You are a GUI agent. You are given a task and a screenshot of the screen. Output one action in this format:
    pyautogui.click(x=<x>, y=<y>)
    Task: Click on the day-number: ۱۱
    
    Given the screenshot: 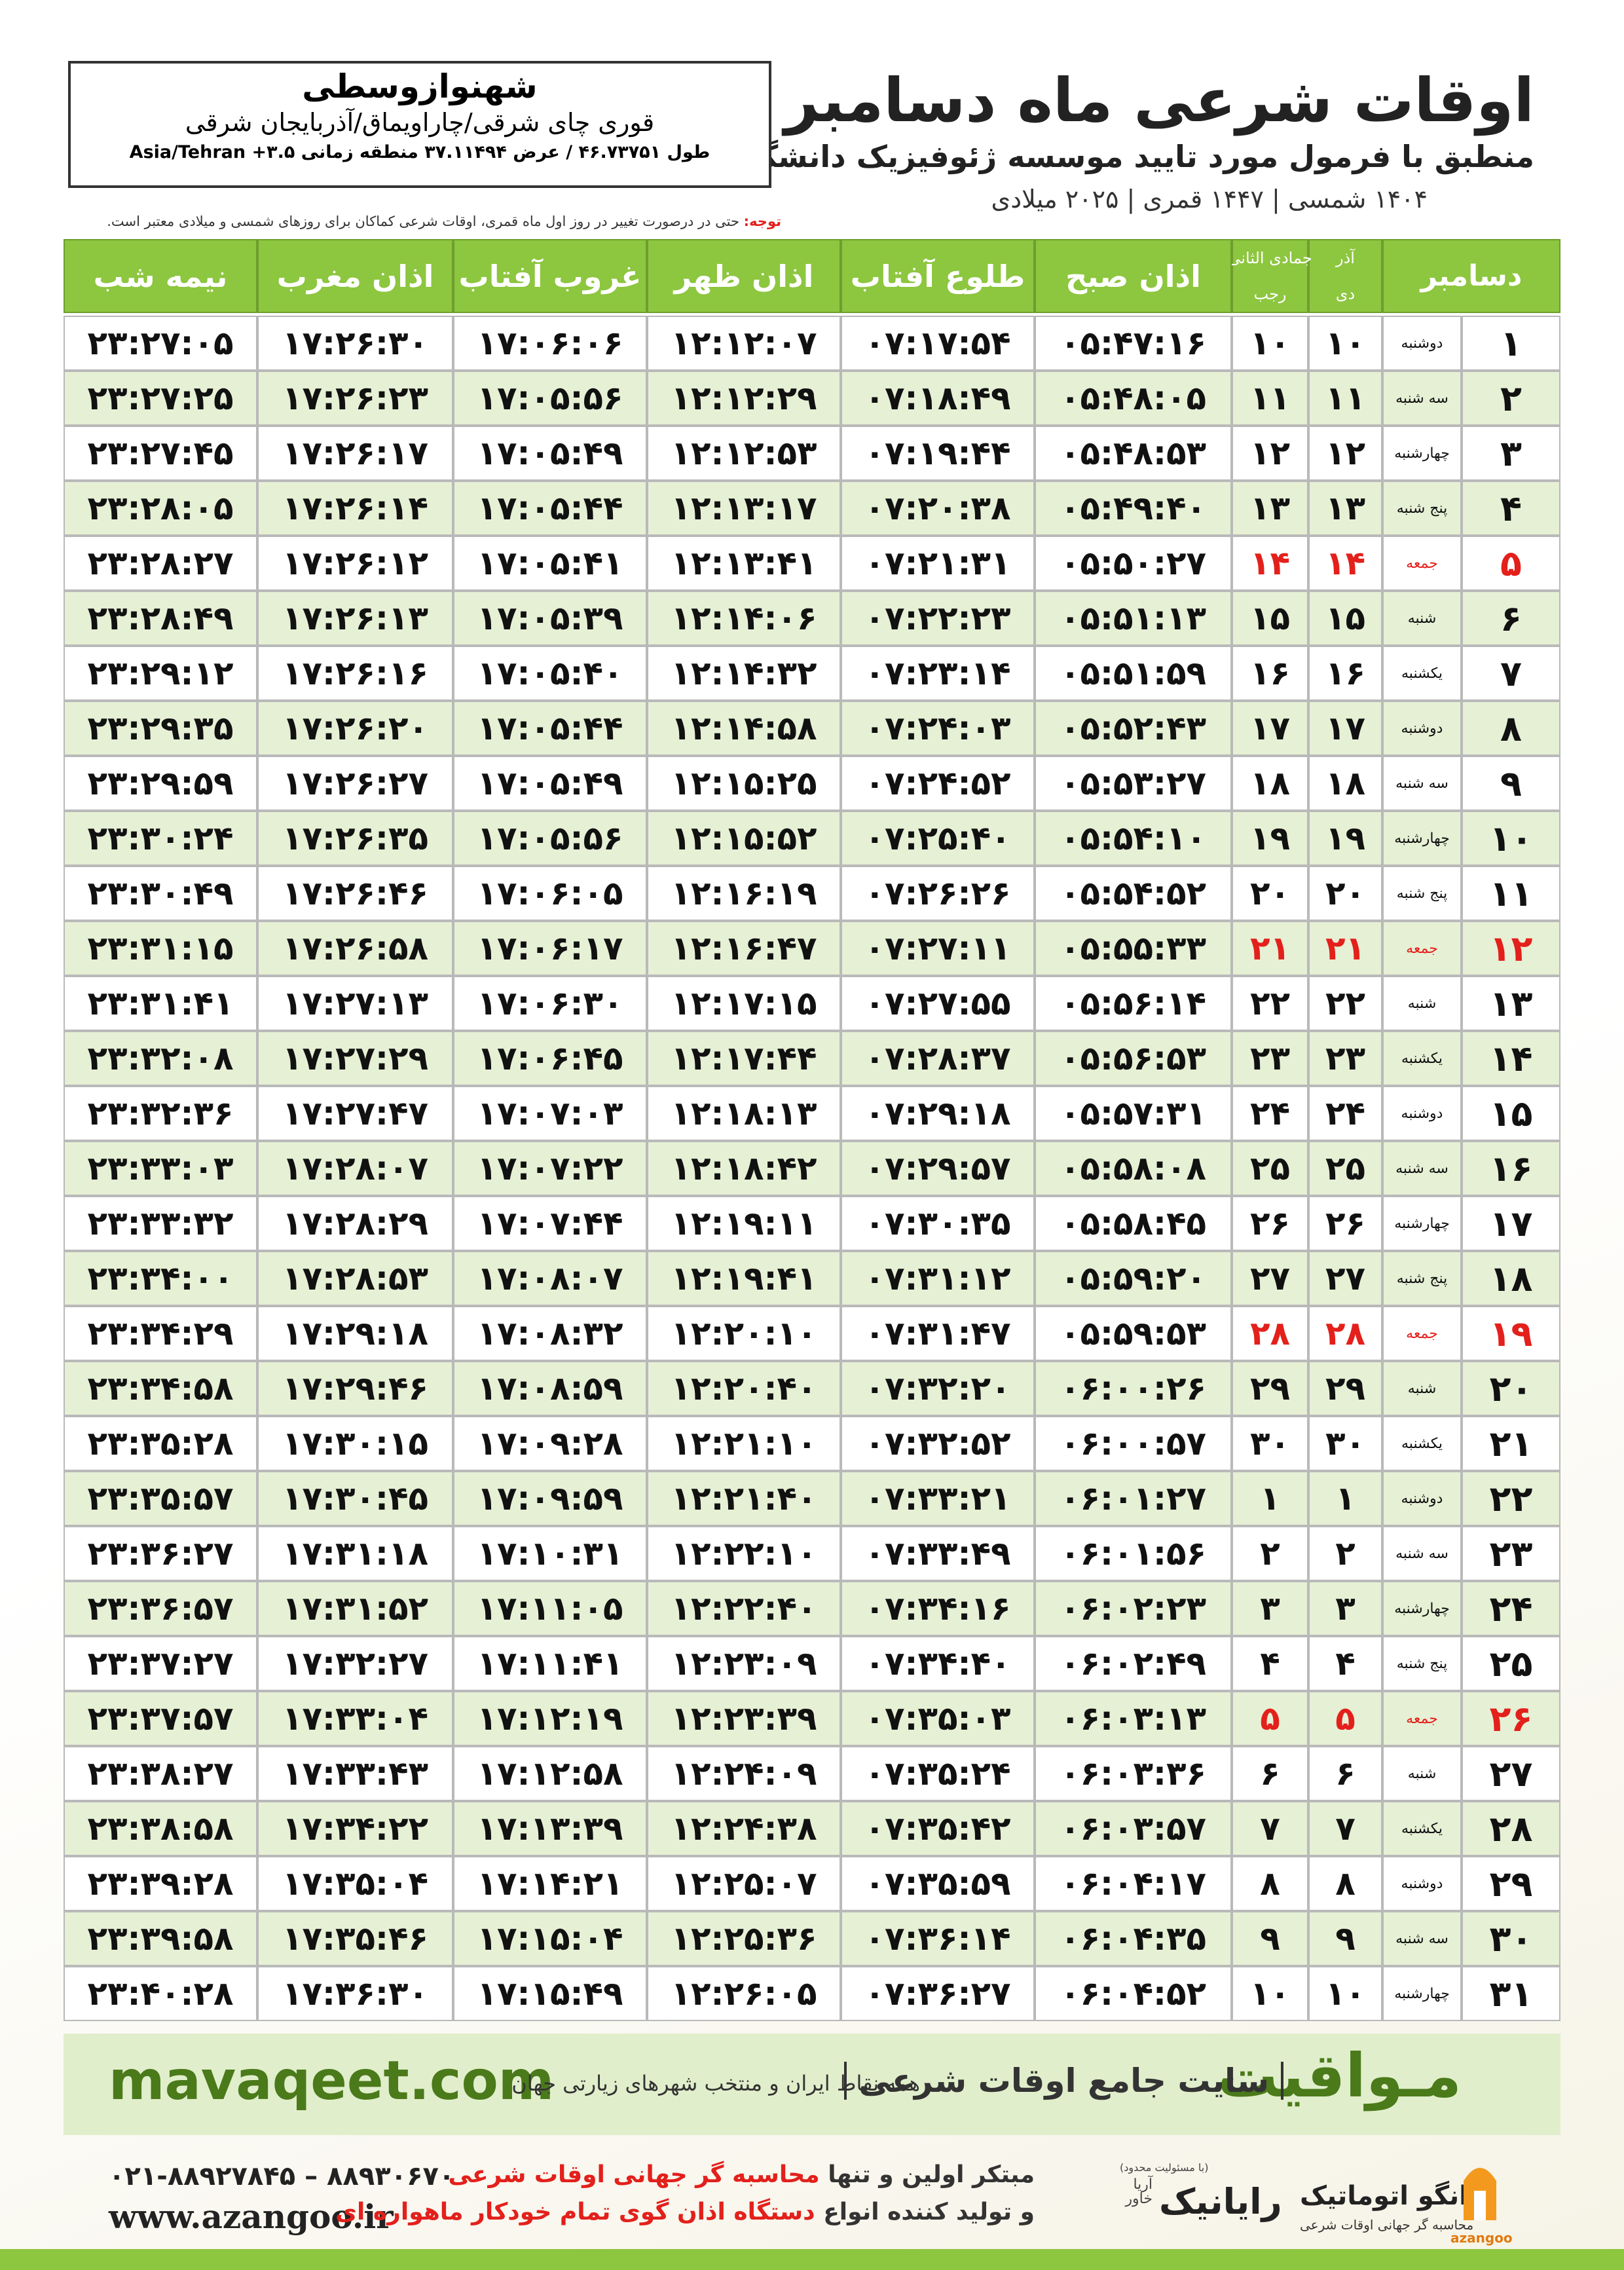 What is the action you would take?
    pyautogui.click(x=1511, y=893)
    